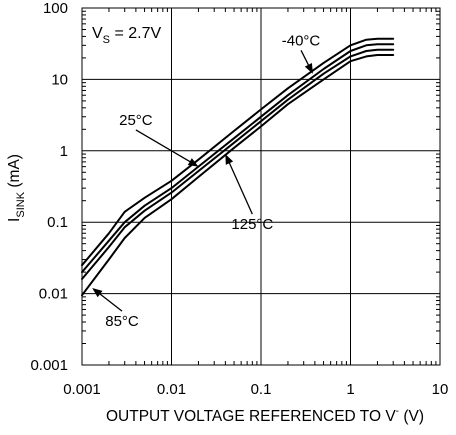 This screenshot has width=456, height=435. I want to click on annotation: 25°C, so click(159, 139).